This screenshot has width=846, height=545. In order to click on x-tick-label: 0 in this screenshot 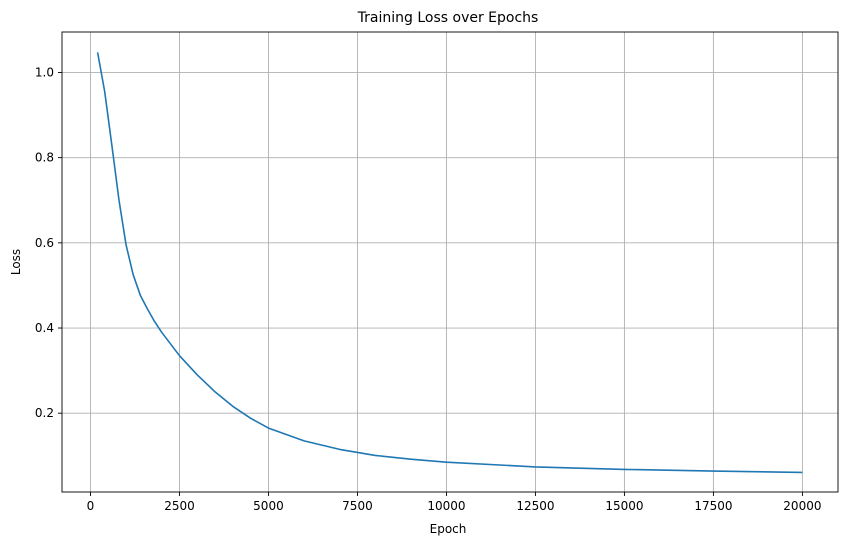, I will do `click(91, 506)`.